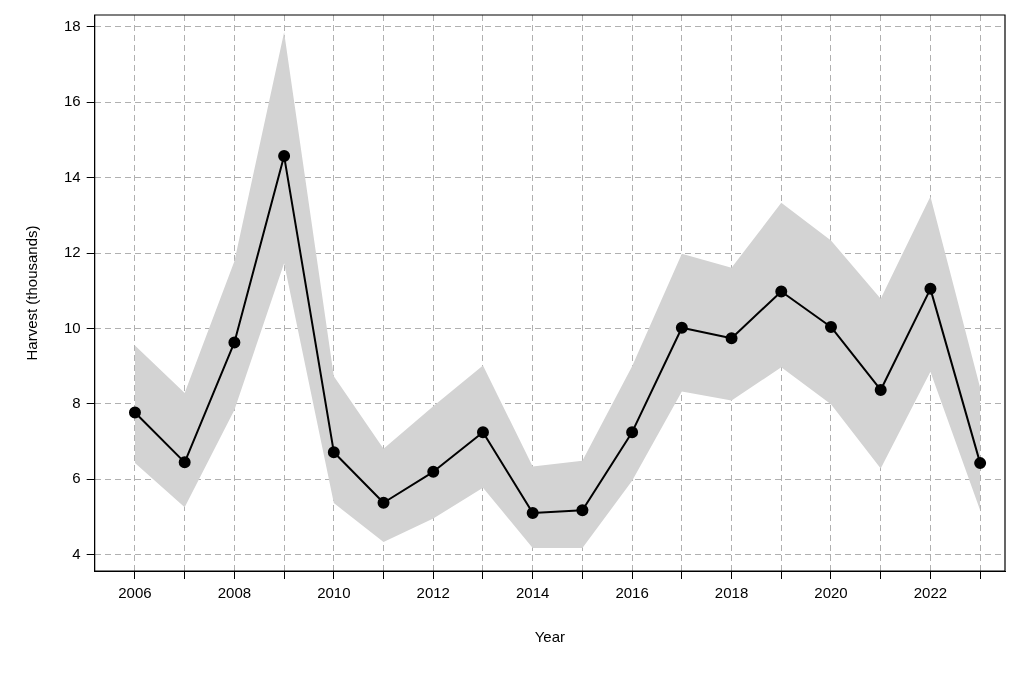  What do you see at coordinates (334, 593) in the screenshot?
I see `x-tick-label: 2010` at bounding box center [334, 593].